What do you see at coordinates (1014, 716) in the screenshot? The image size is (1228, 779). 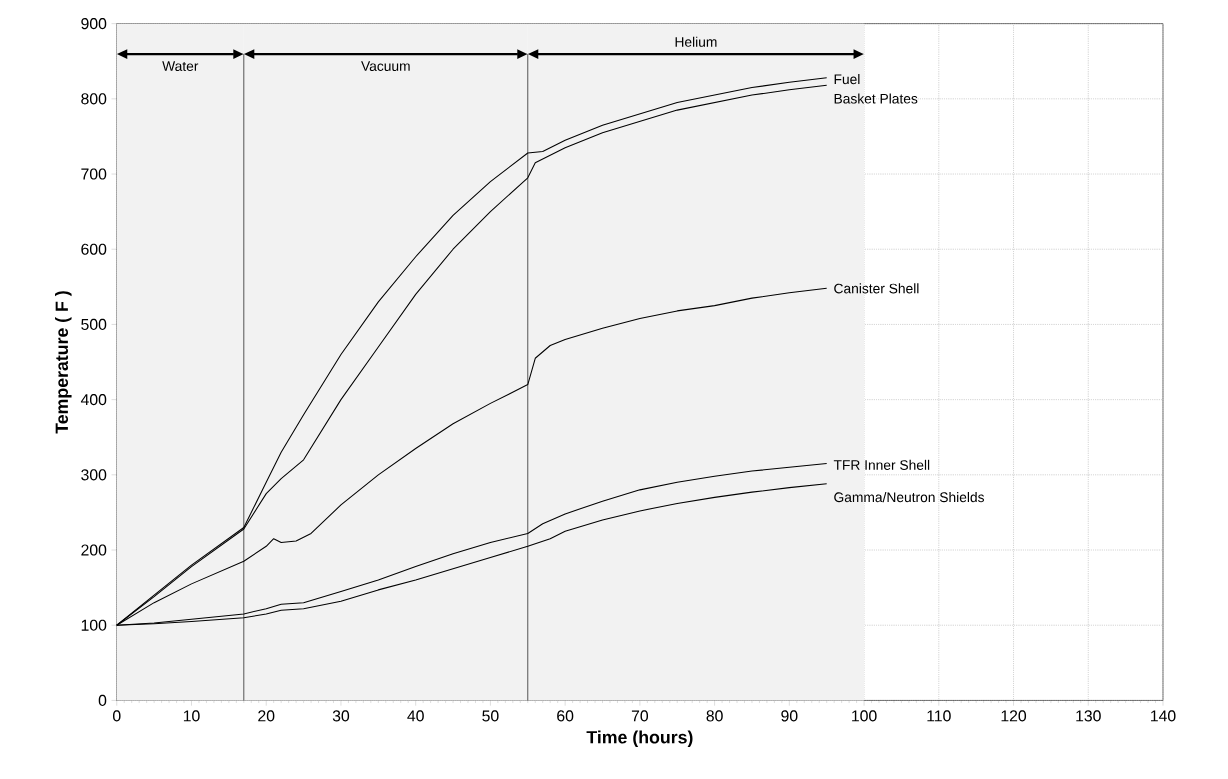 I see `x-tick-label: 120` at bounding box center [1014, 716].